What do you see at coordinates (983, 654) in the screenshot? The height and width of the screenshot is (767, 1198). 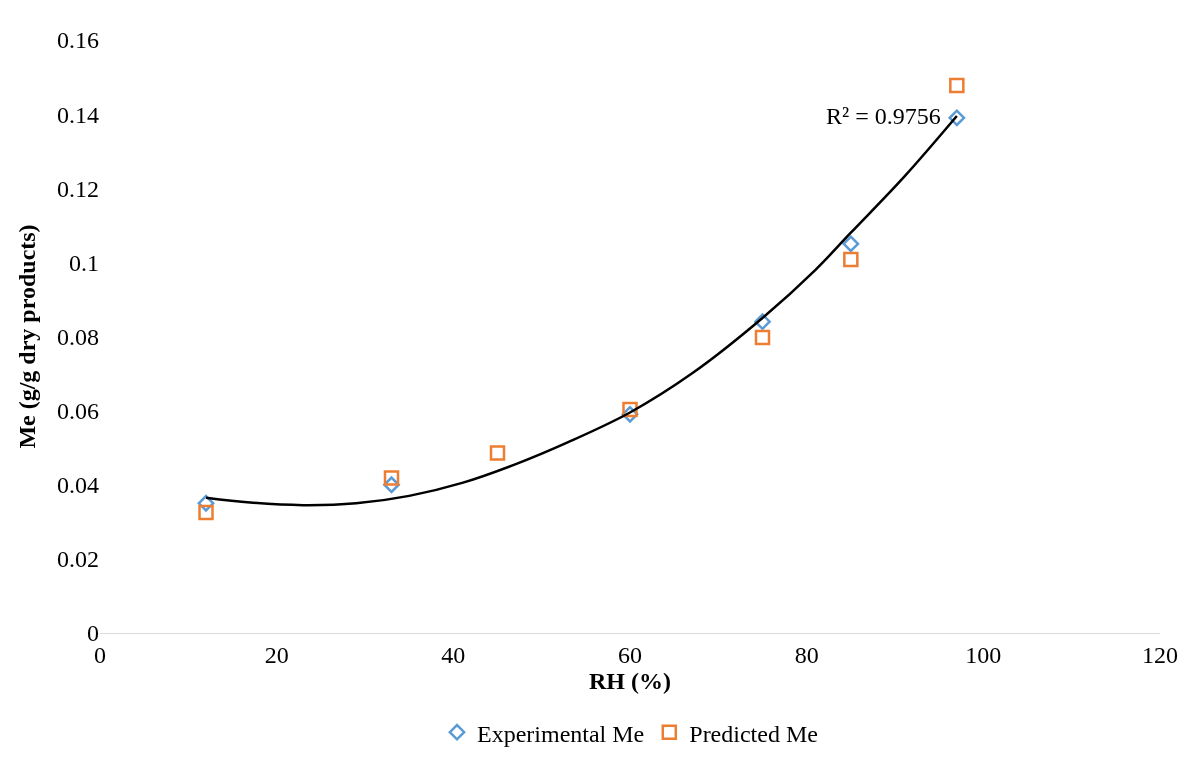 I see `x-tick-label: 100` at bounding box center [983, 654].